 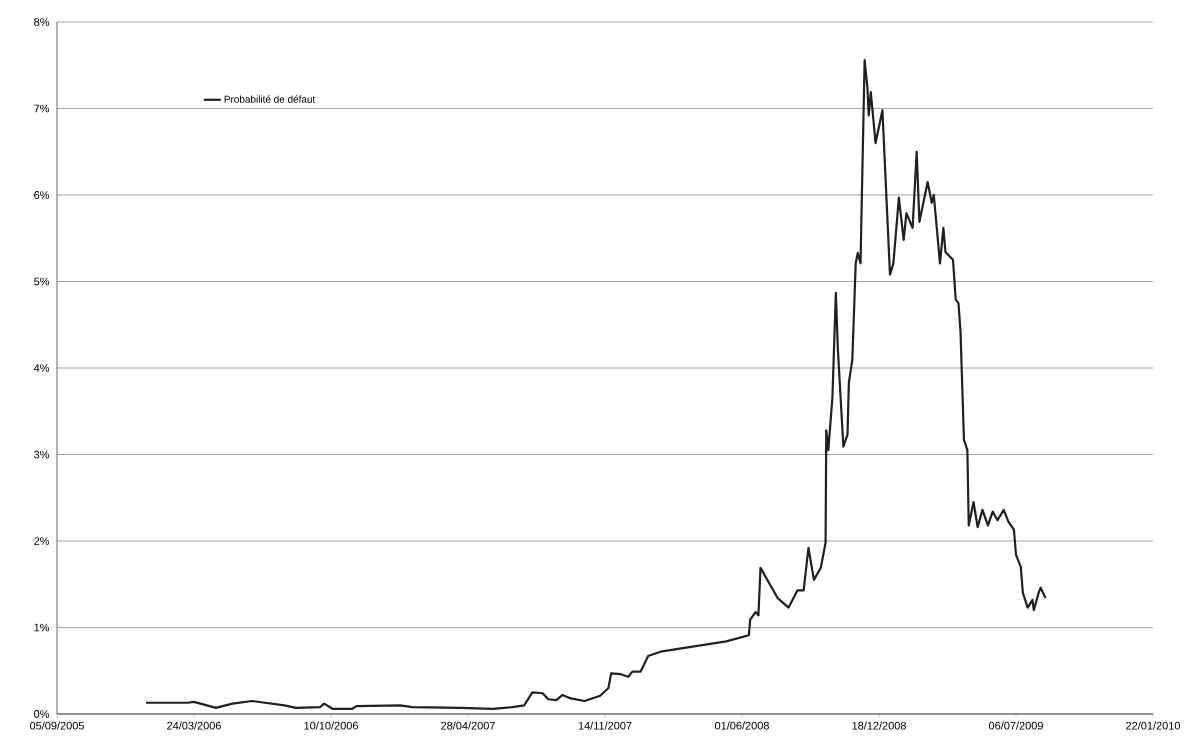 I want to click on x-tick-label: 24/03/2006, so click(x=194, y=725).